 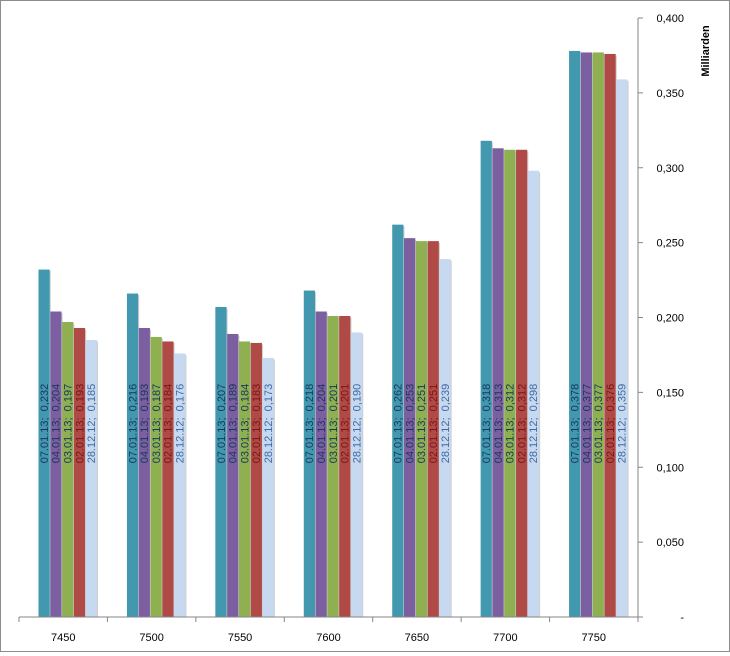 What do you see at coordinates (422, 424) in the screenshot?
I see `data-label: 03.01.13; 0,251` at bounding box center [422, 424].